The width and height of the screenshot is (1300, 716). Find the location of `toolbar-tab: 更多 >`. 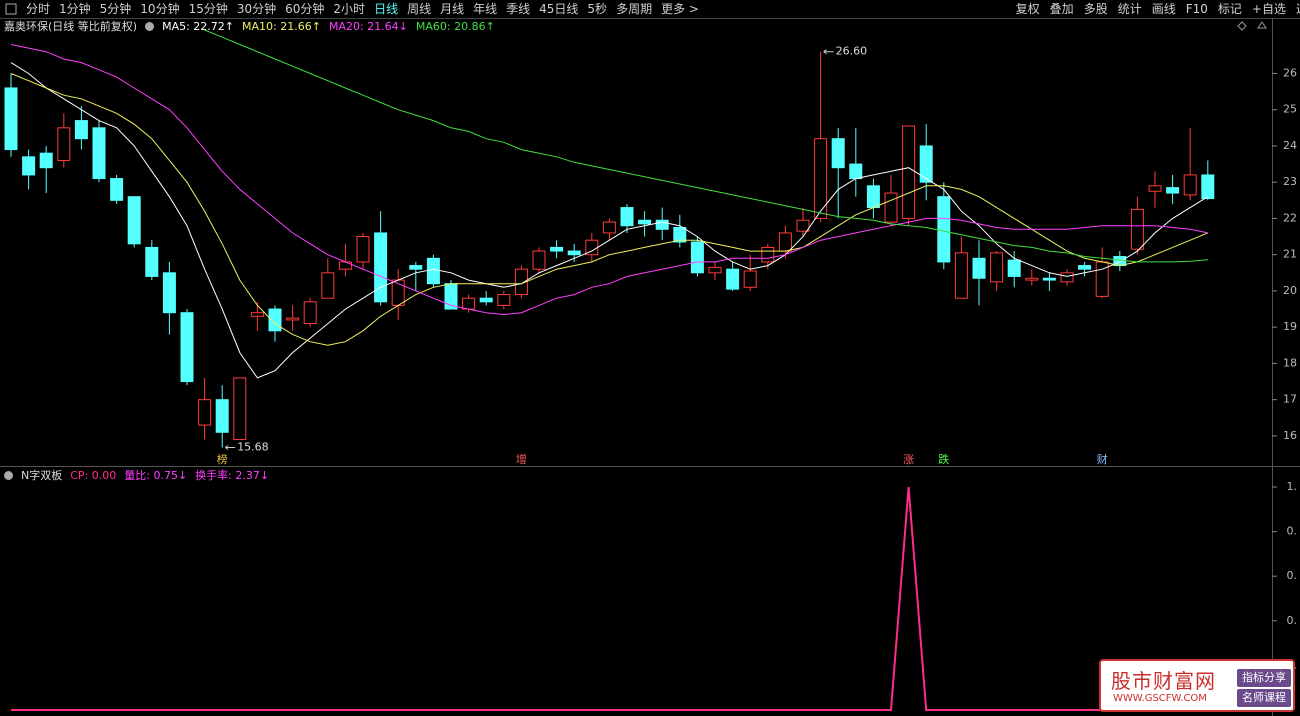

toolbar-tab: 更多 > is located at coordinates (680, 9).